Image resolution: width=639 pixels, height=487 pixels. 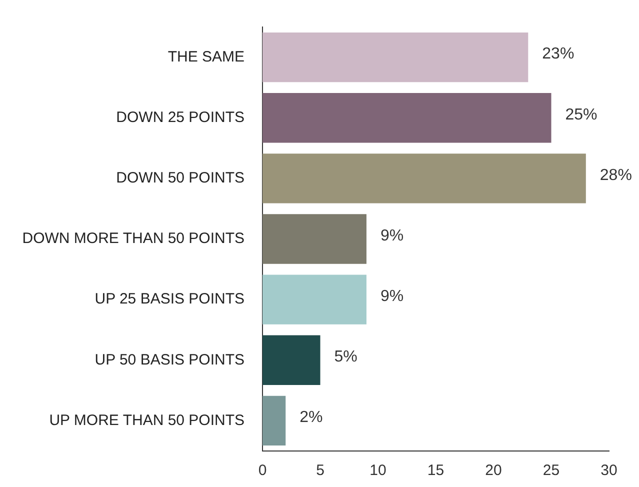 I want to click on x-tick-label: 15, so click(x=435, y=471).